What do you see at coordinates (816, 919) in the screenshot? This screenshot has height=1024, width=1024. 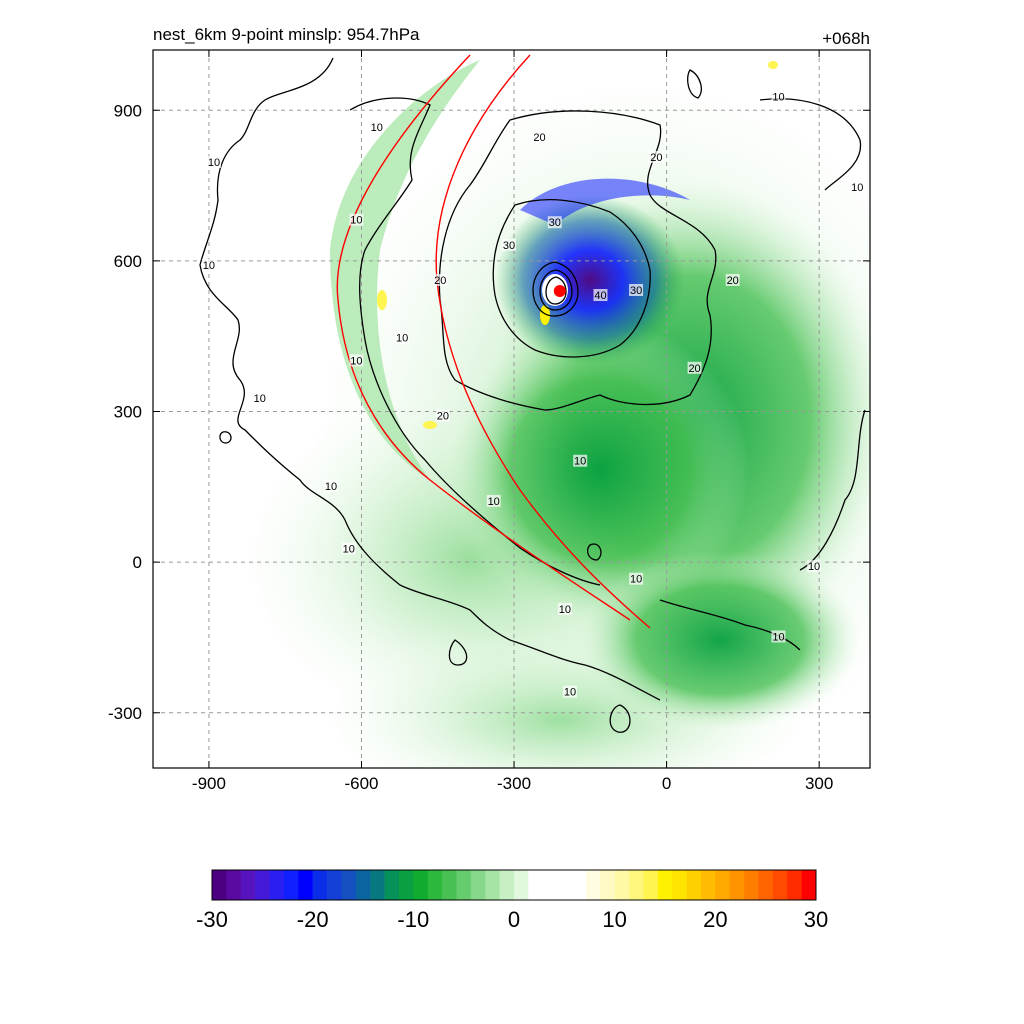 I see `colorbar-tick-label-6: 30` at bounding box center [816, 919].